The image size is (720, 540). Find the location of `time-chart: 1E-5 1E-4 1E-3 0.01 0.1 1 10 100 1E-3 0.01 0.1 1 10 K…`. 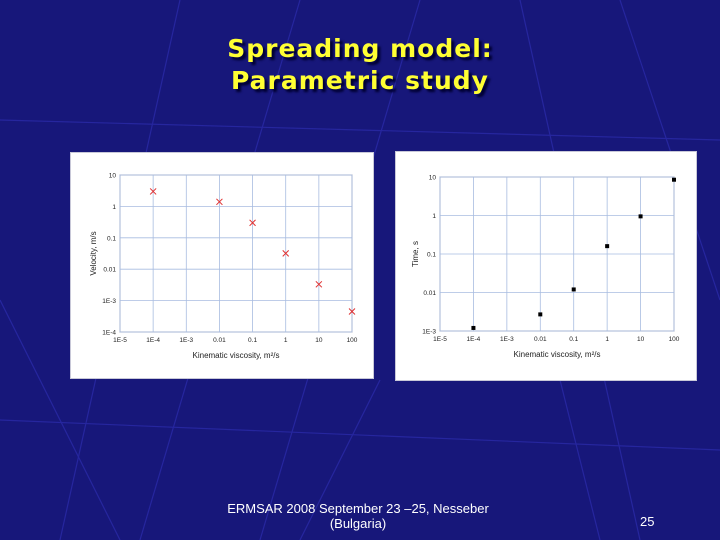

time-chart: 1E-5 1E-4 1E-3 0.01 0.1 1 10 100 1E-3 0.01 0.1 1 10 K… is located at coordinates (545, 267).